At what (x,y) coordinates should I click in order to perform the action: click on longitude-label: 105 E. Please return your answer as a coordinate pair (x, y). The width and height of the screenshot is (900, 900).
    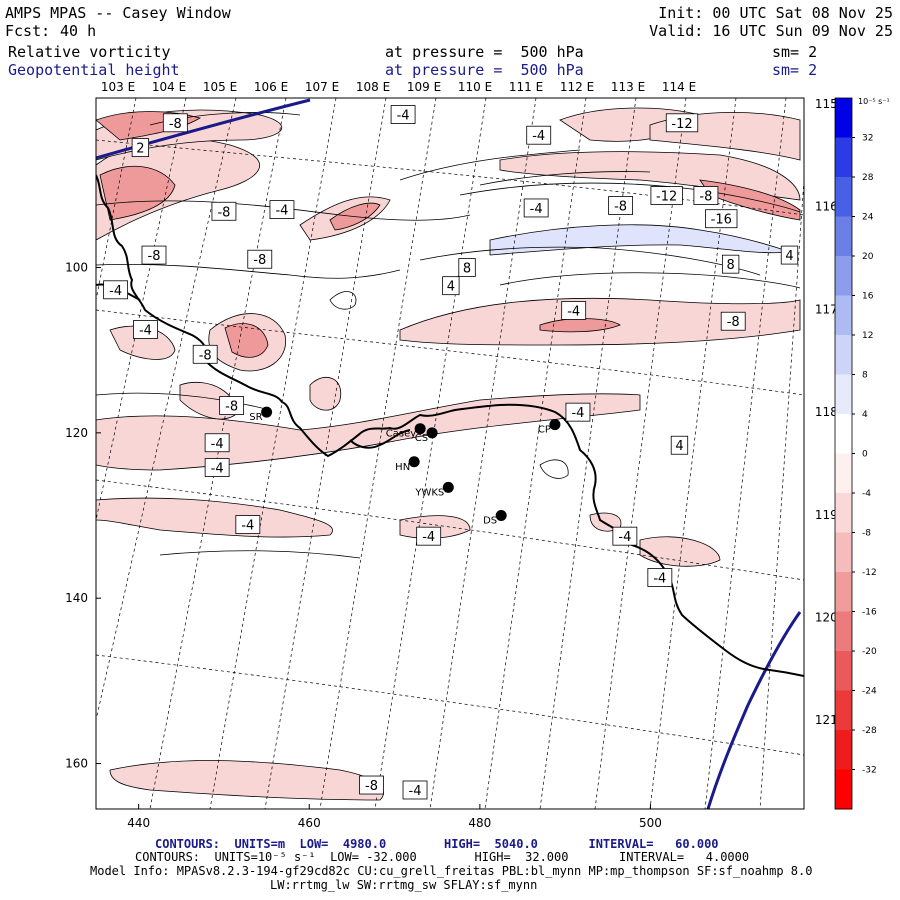
    Looking at the image, I should click on (220, 87).